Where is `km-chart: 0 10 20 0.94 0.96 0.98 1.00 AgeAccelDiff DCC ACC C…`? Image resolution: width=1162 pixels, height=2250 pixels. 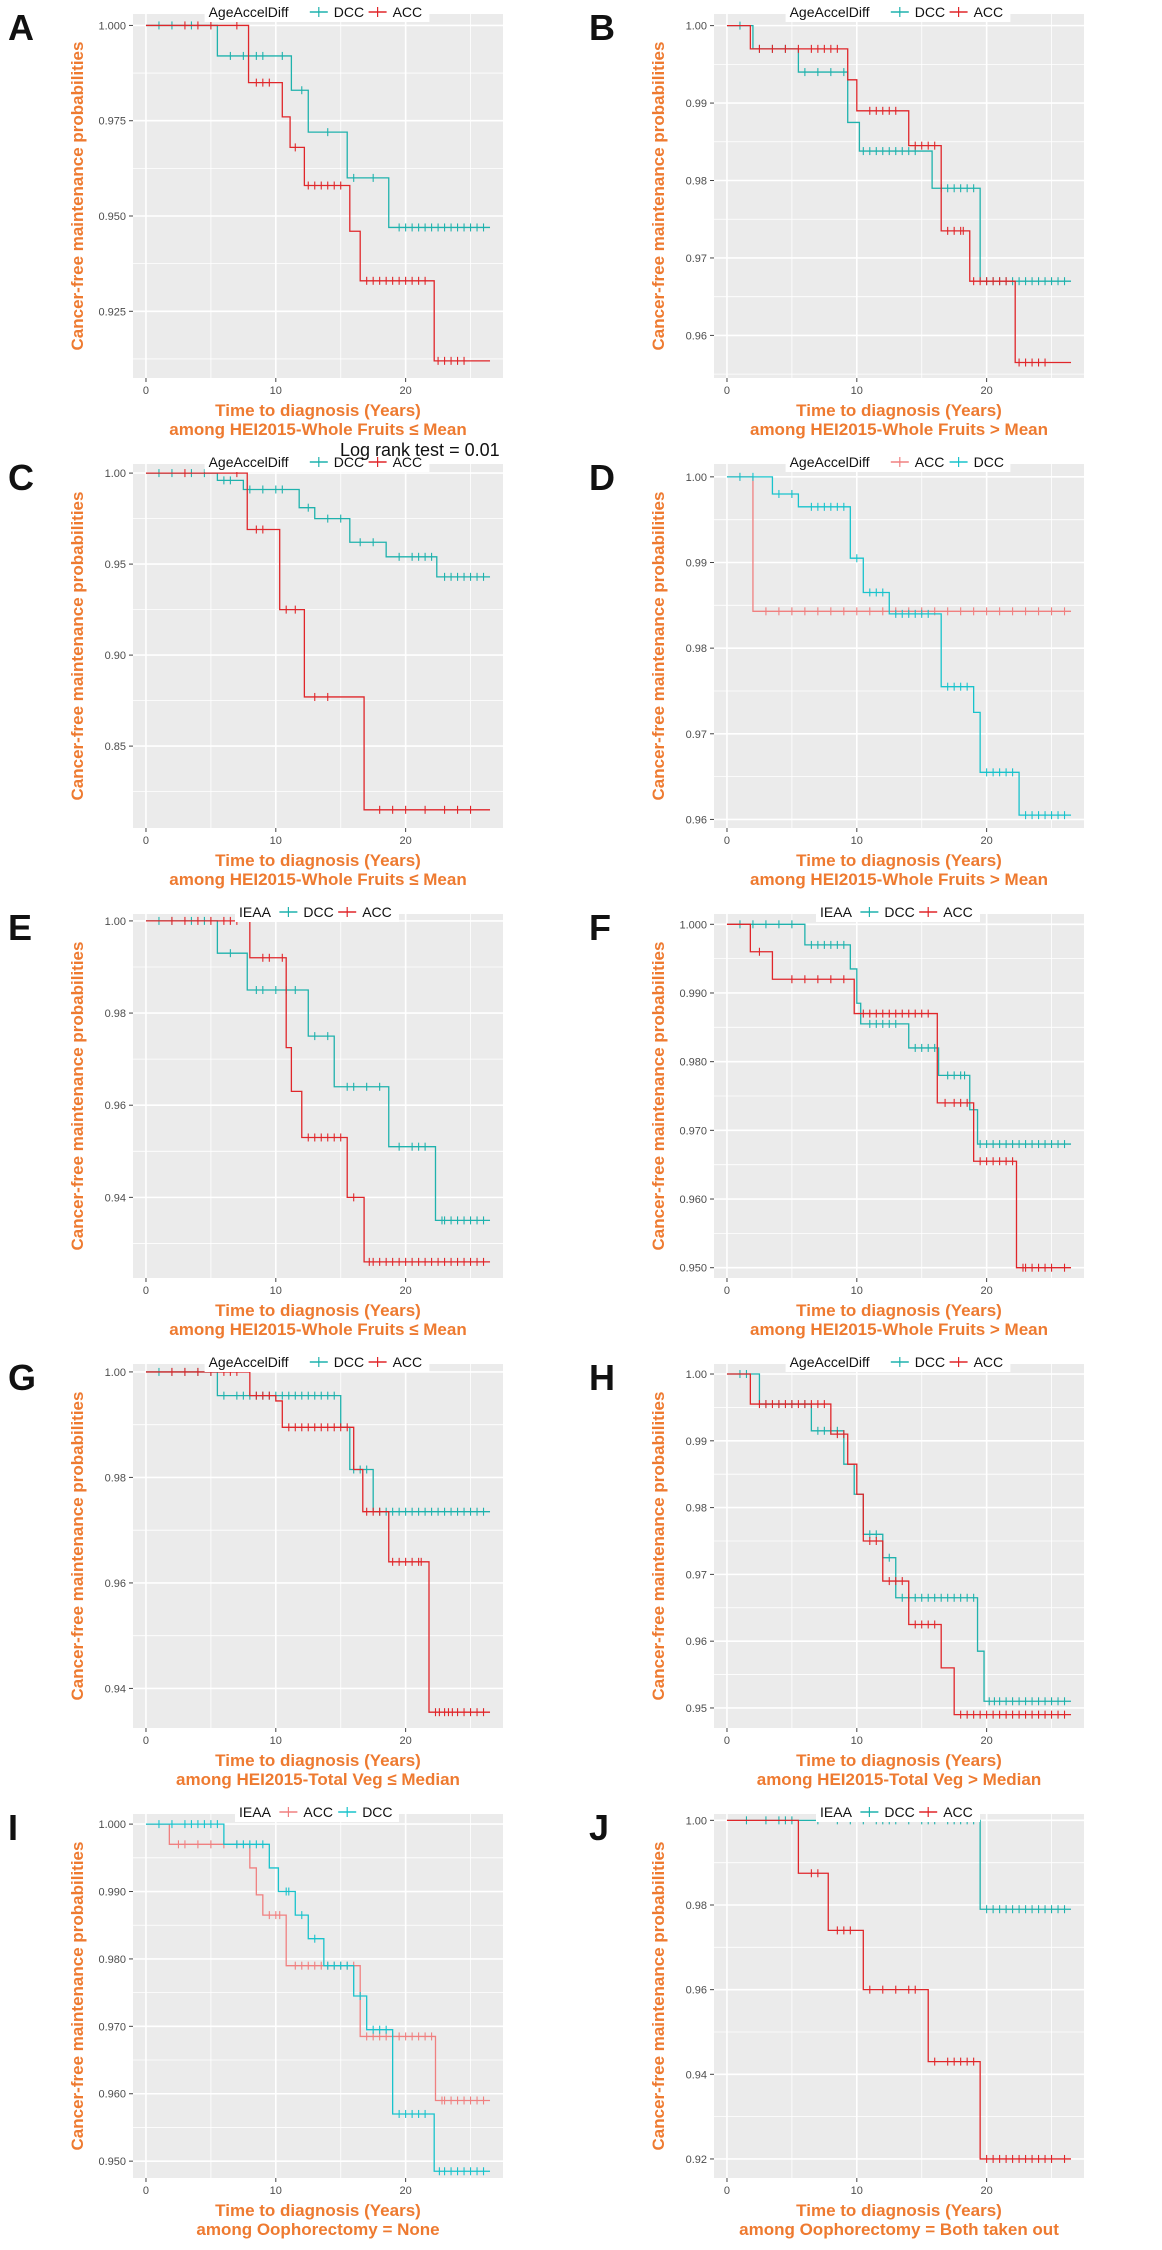 km-chart: 0 10 20 0.94 0.96 0.98 1.00 AgeAccelDiff DCC ACC C… is located at coordinates (255, 1570).